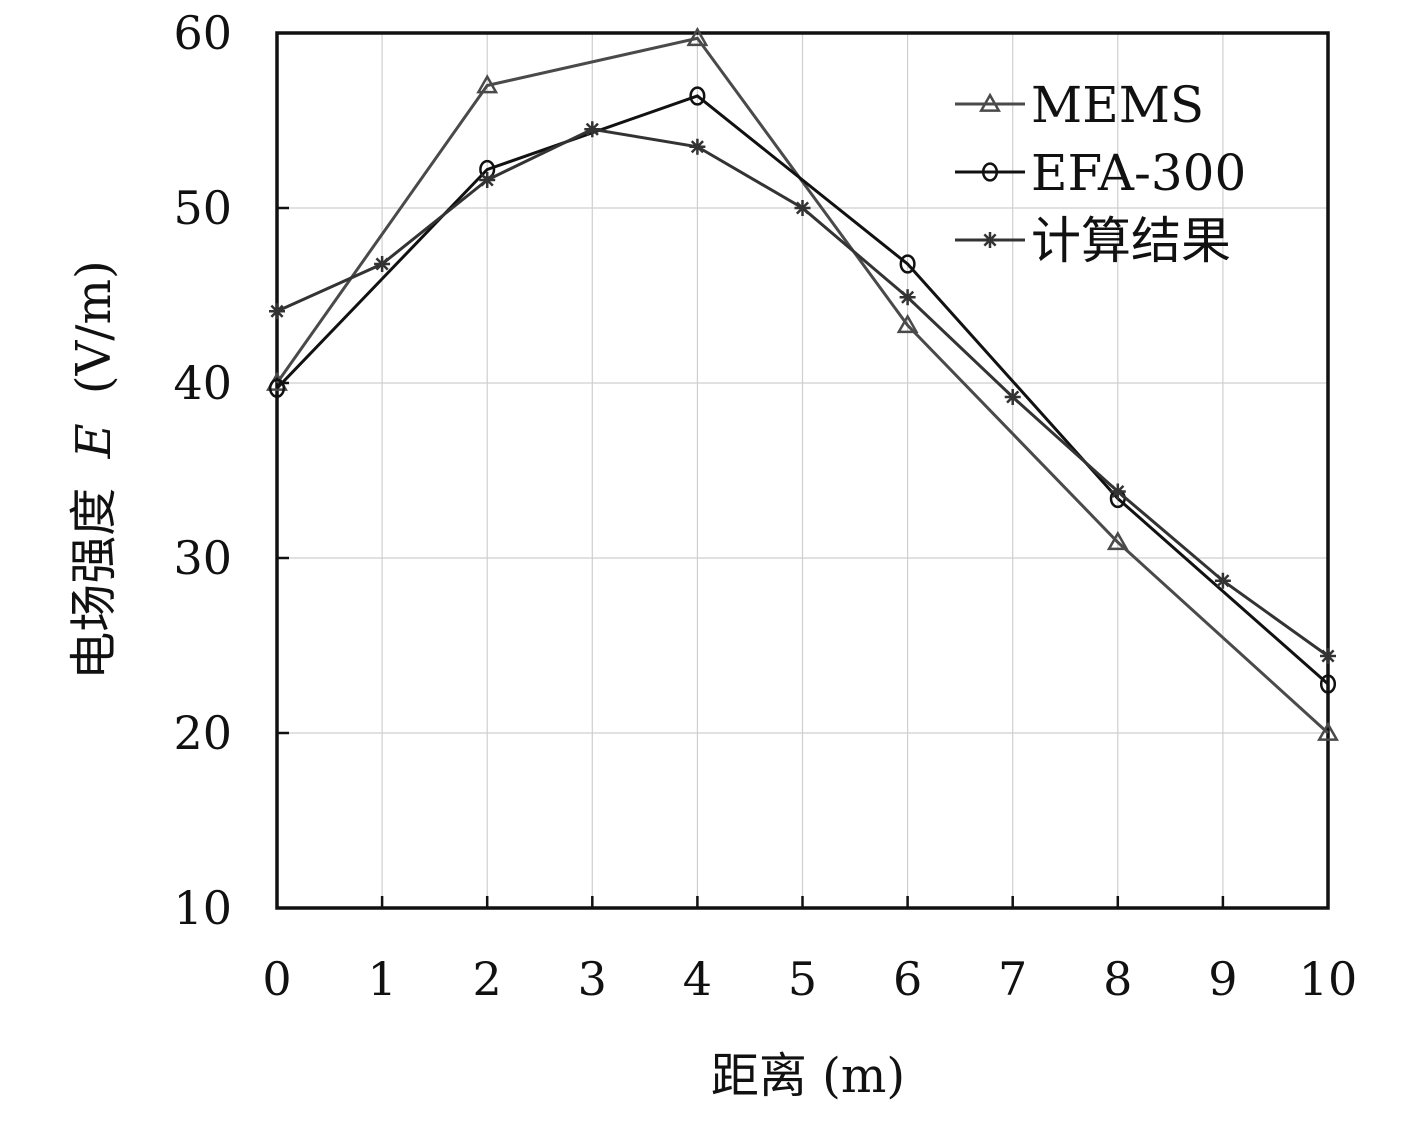 The width and height of the screenshot is (1417, 1123). Describe the element at coordinates (202, 383) in the screenshot. I see `y-tick-label: 40` at that location.